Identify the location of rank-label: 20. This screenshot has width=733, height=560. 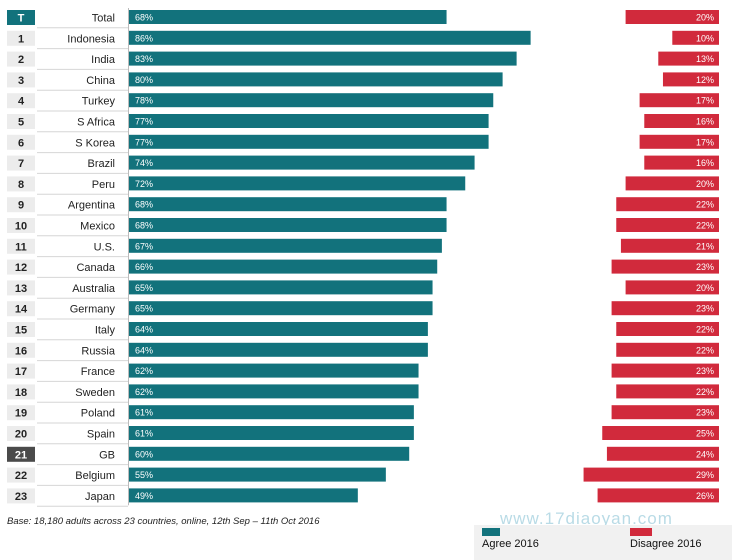
(21, 435).